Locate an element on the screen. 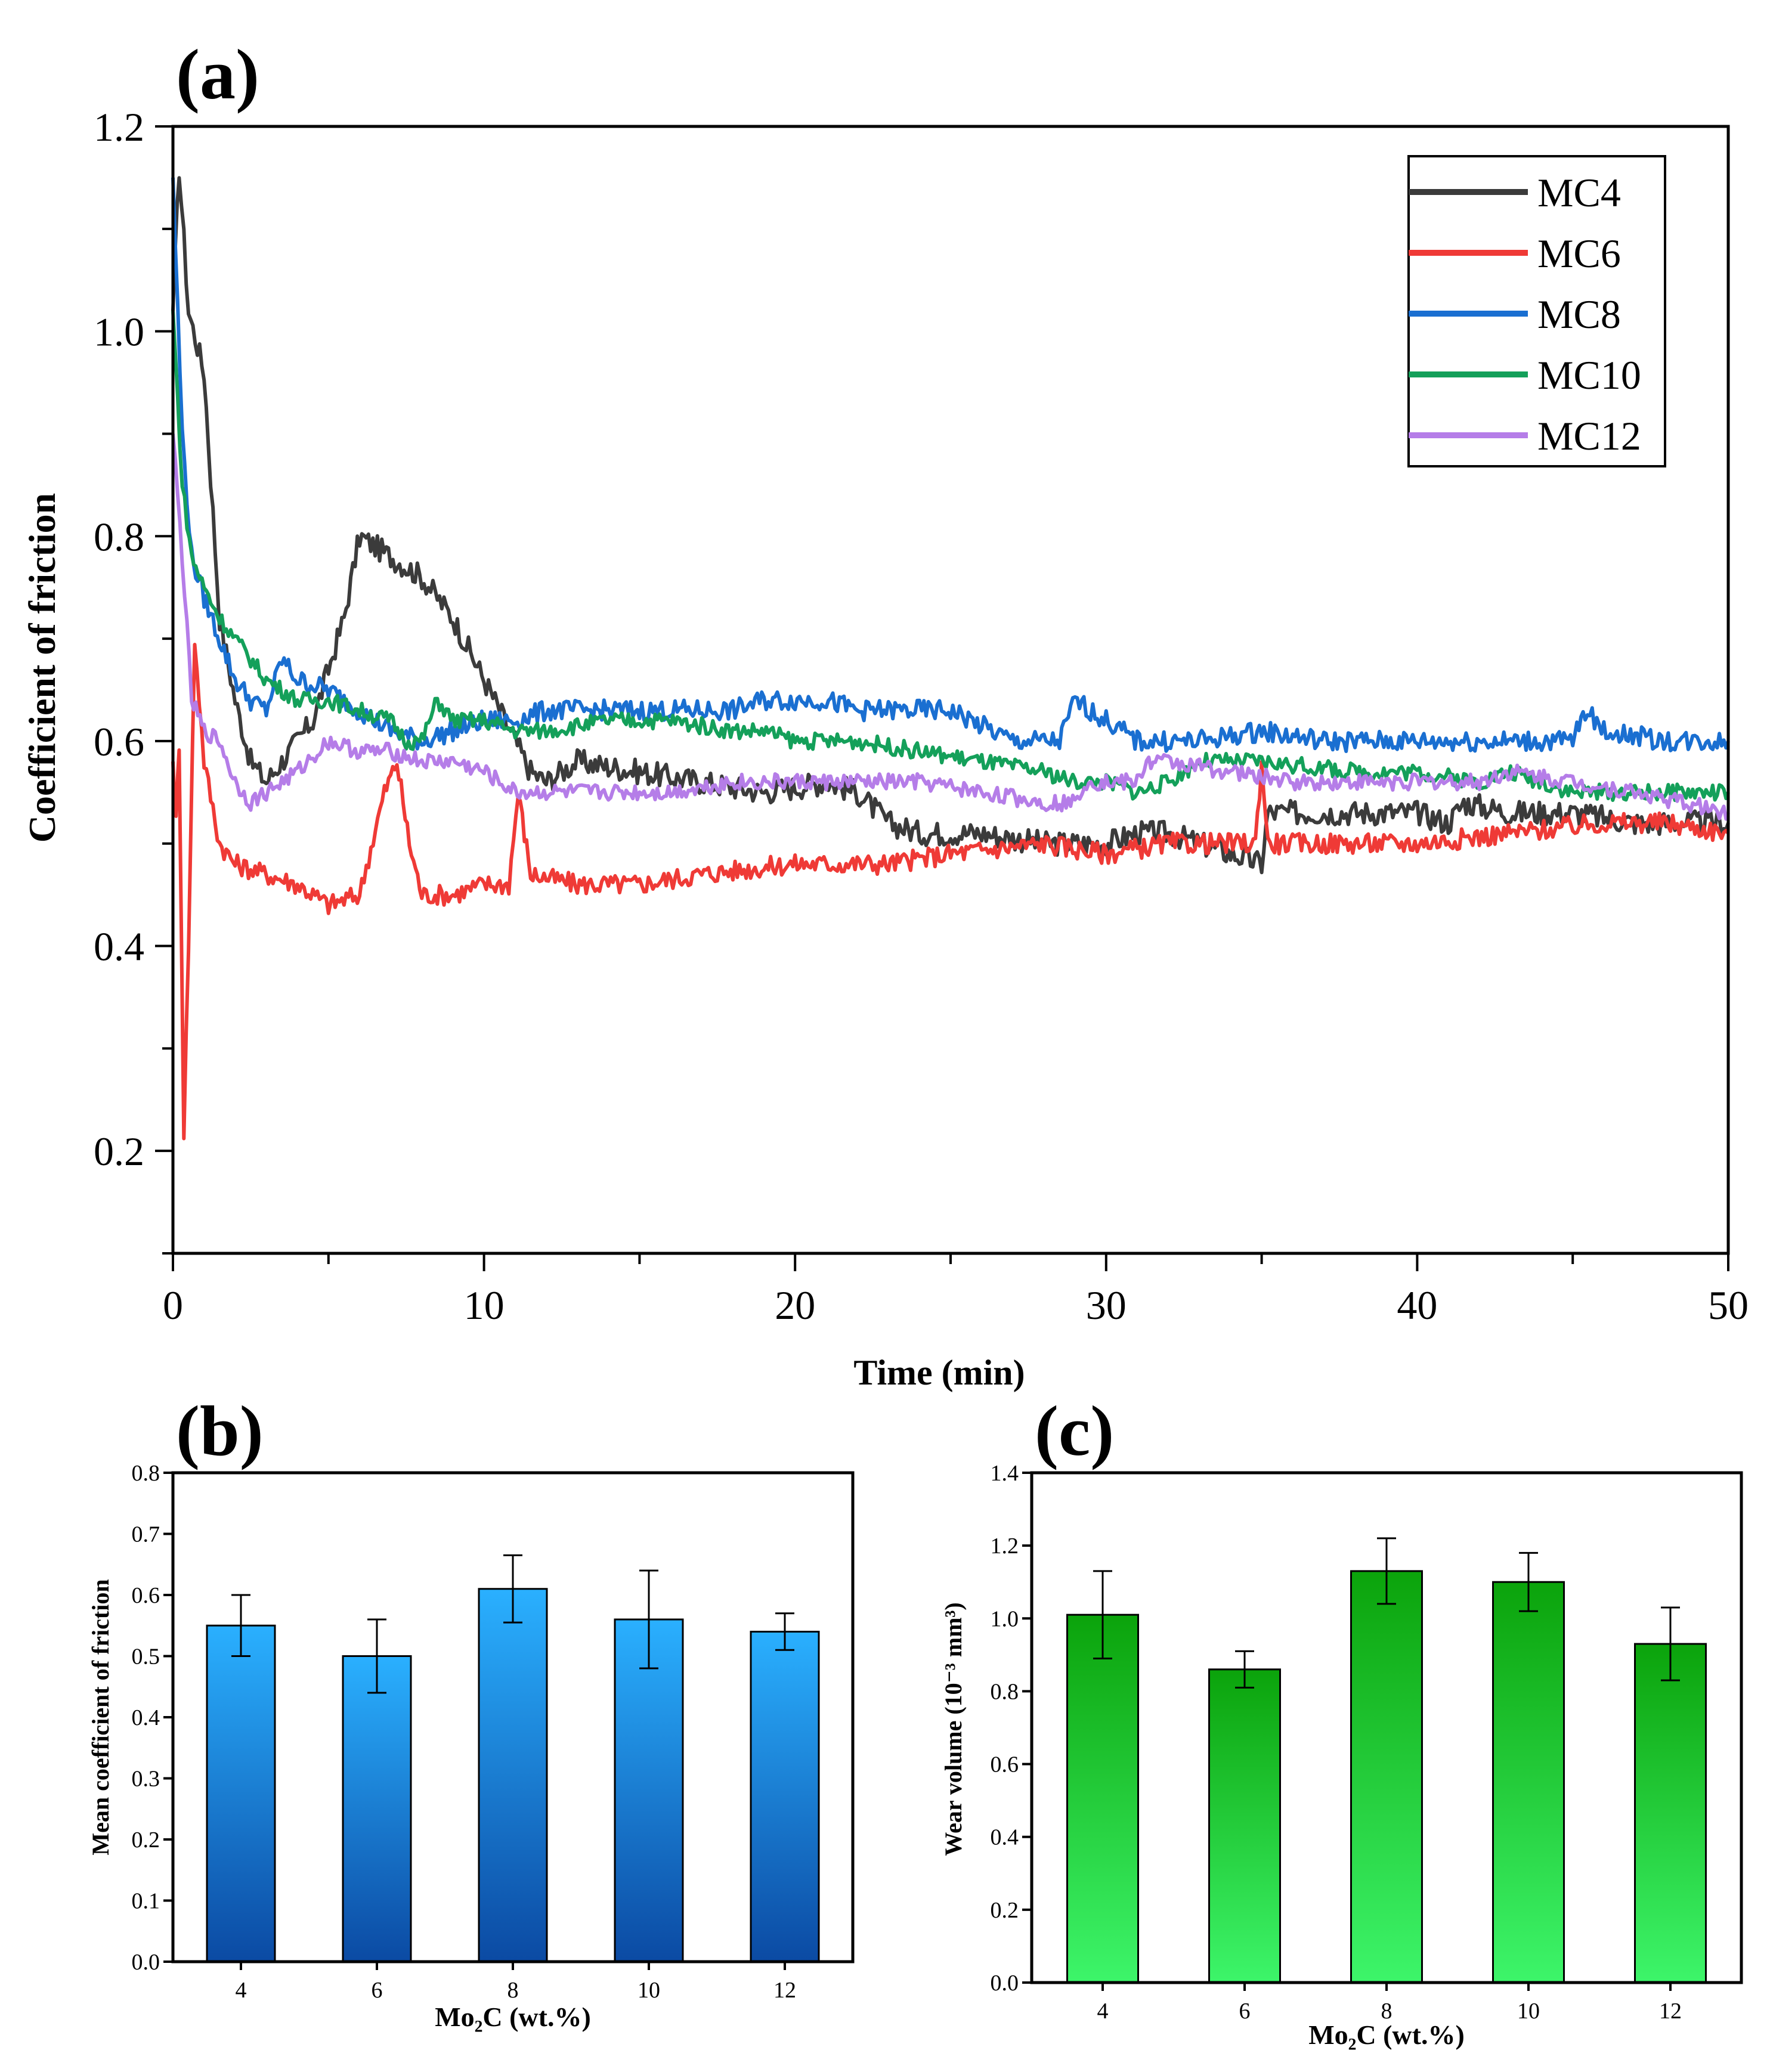  legend-label-mc4: MC4 is located at coordinates (1579, 193).